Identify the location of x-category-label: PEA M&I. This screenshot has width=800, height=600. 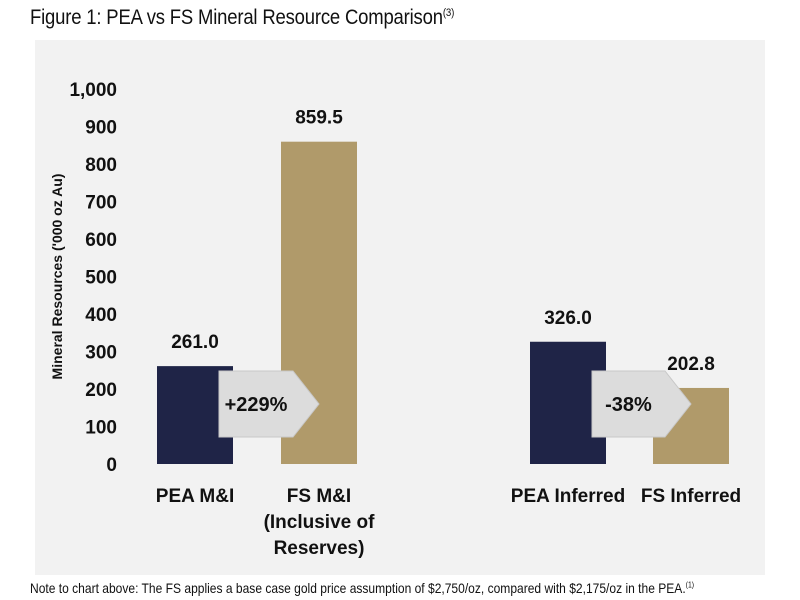
(195, 496).